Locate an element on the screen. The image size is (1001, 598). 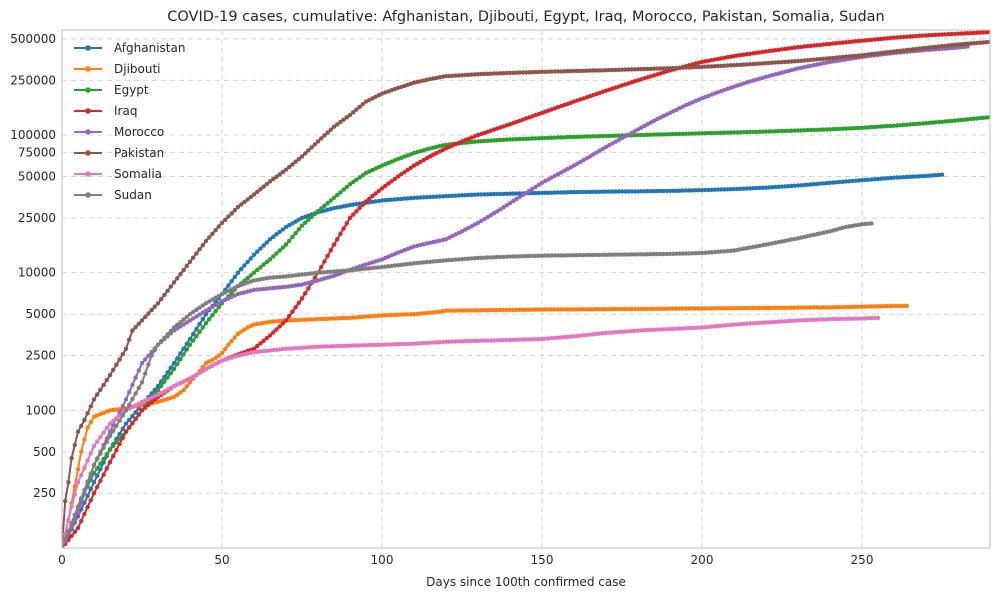
legend-item: Iraq is located at coordinates (105, 111).